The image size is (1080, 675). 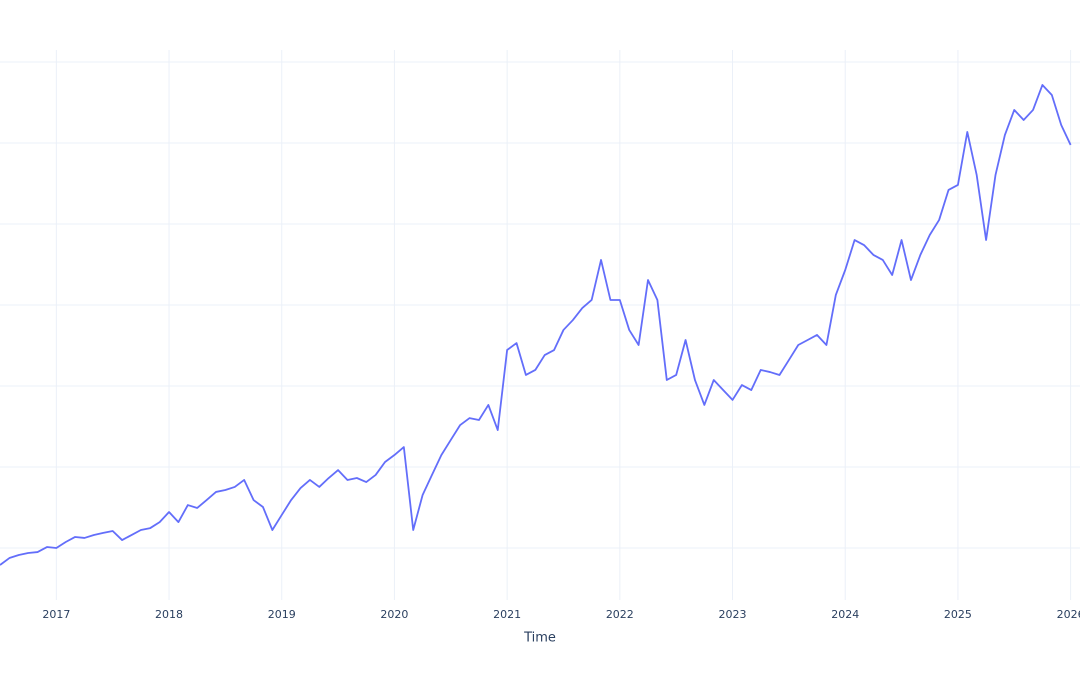 I want to click on x-tick-label: 2022, so click(x=620, y=614).